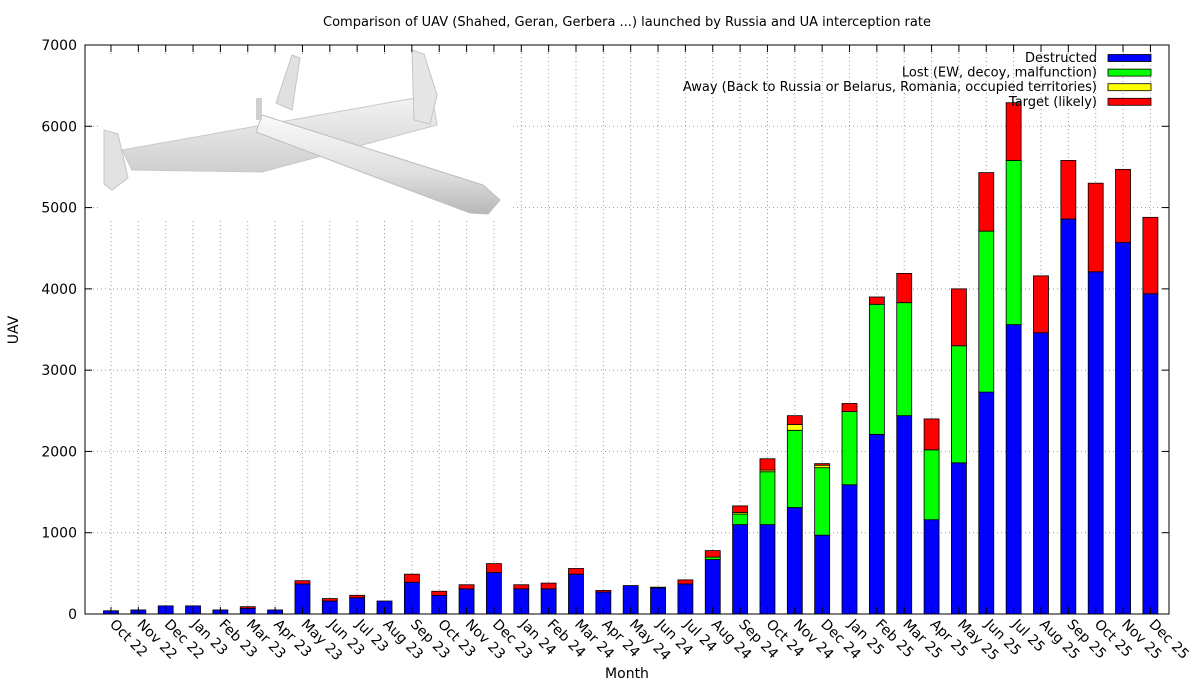 This screenshot has height=686, width=1200. I want to click on y-tick-label: 3000, so click(59, 371).